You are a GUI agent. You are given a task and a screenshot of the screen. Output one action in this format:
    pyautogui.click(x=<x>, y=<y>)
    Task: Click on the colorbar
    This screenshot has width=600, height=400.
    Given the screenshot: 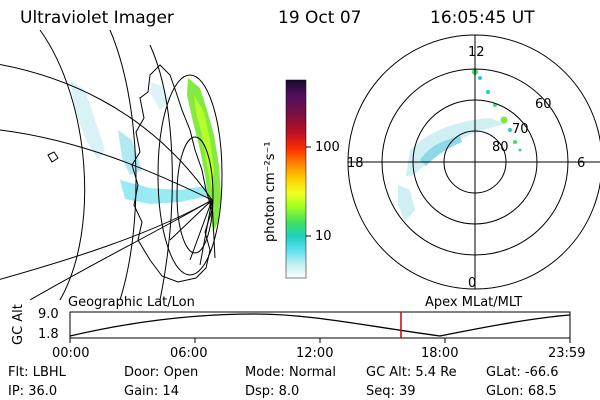 What is the action you would take?
    pyautogui.click(x=296, y=179)
    